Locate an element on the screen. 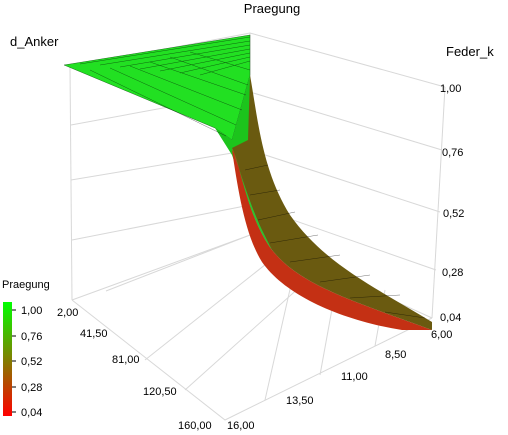 The width and height of the screenshot is (508, 435). right-wall-edge is located at coordinates (438, 202).